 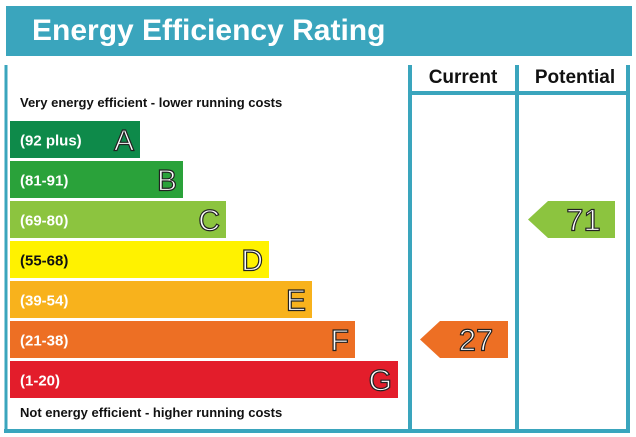 What do you see at coordinates (209, 30) in the screenshot?
I see `chart-title: Energy Efficiency Rating` at bounding box center [209, 30].